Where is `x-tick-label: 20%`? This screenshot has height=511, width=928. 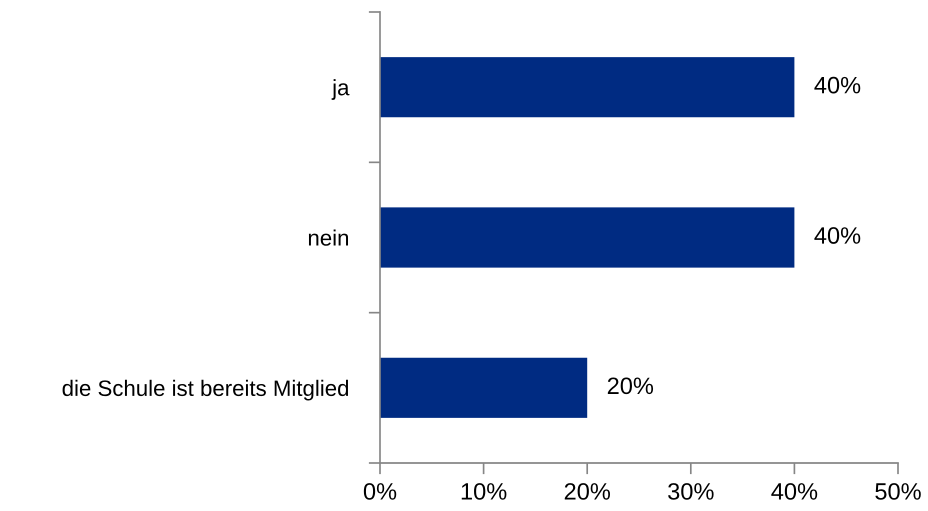 x-tick-label: 20% is located at coordinates (587, 491).